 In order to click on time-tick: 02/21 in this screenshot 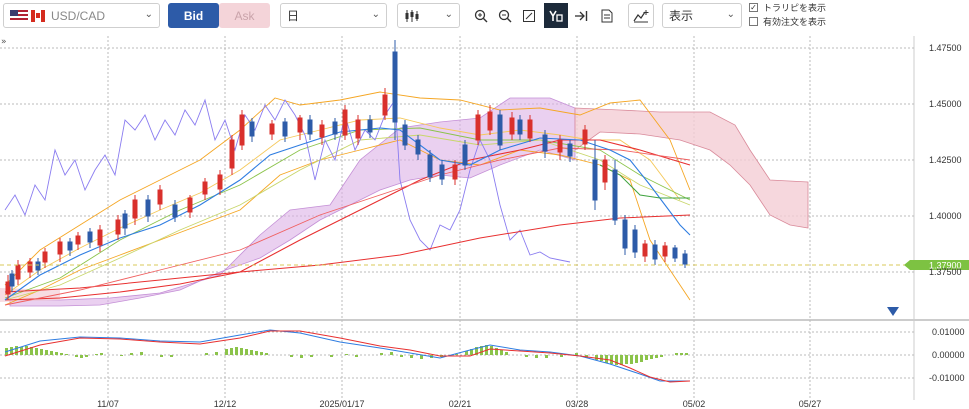, I will do `click(460, 404)`.